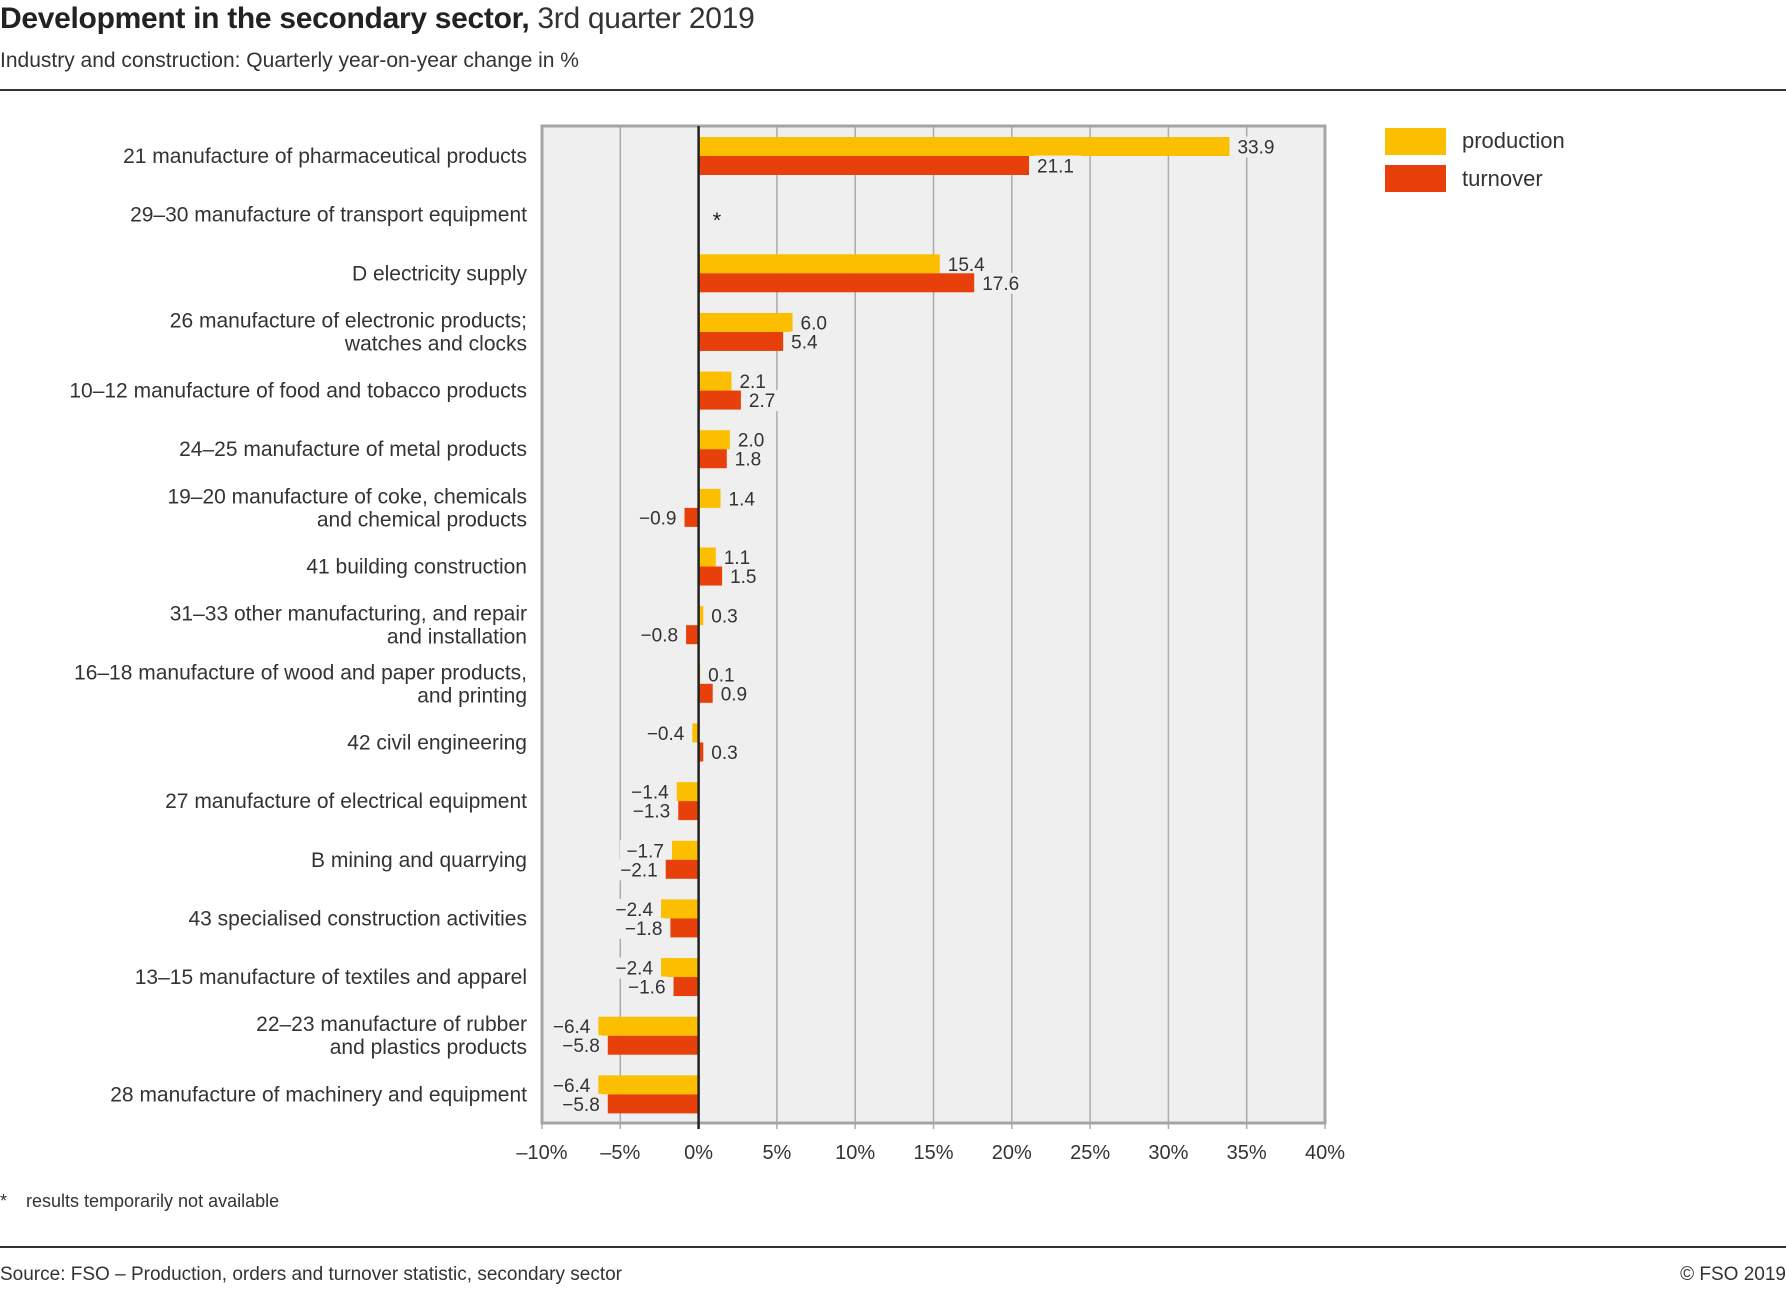 This screenshot has width=1786, height=1290. What do you see at coordinates (346, 801) in the screenshot?
I see `category-label: 27 manufacture of electrical equipment` at bounding box center [346, 801].